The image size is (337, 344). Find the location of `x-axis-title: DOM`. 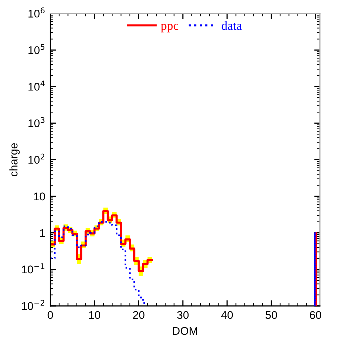

x-axis-title: DOM is located at coordinates (185, 331).